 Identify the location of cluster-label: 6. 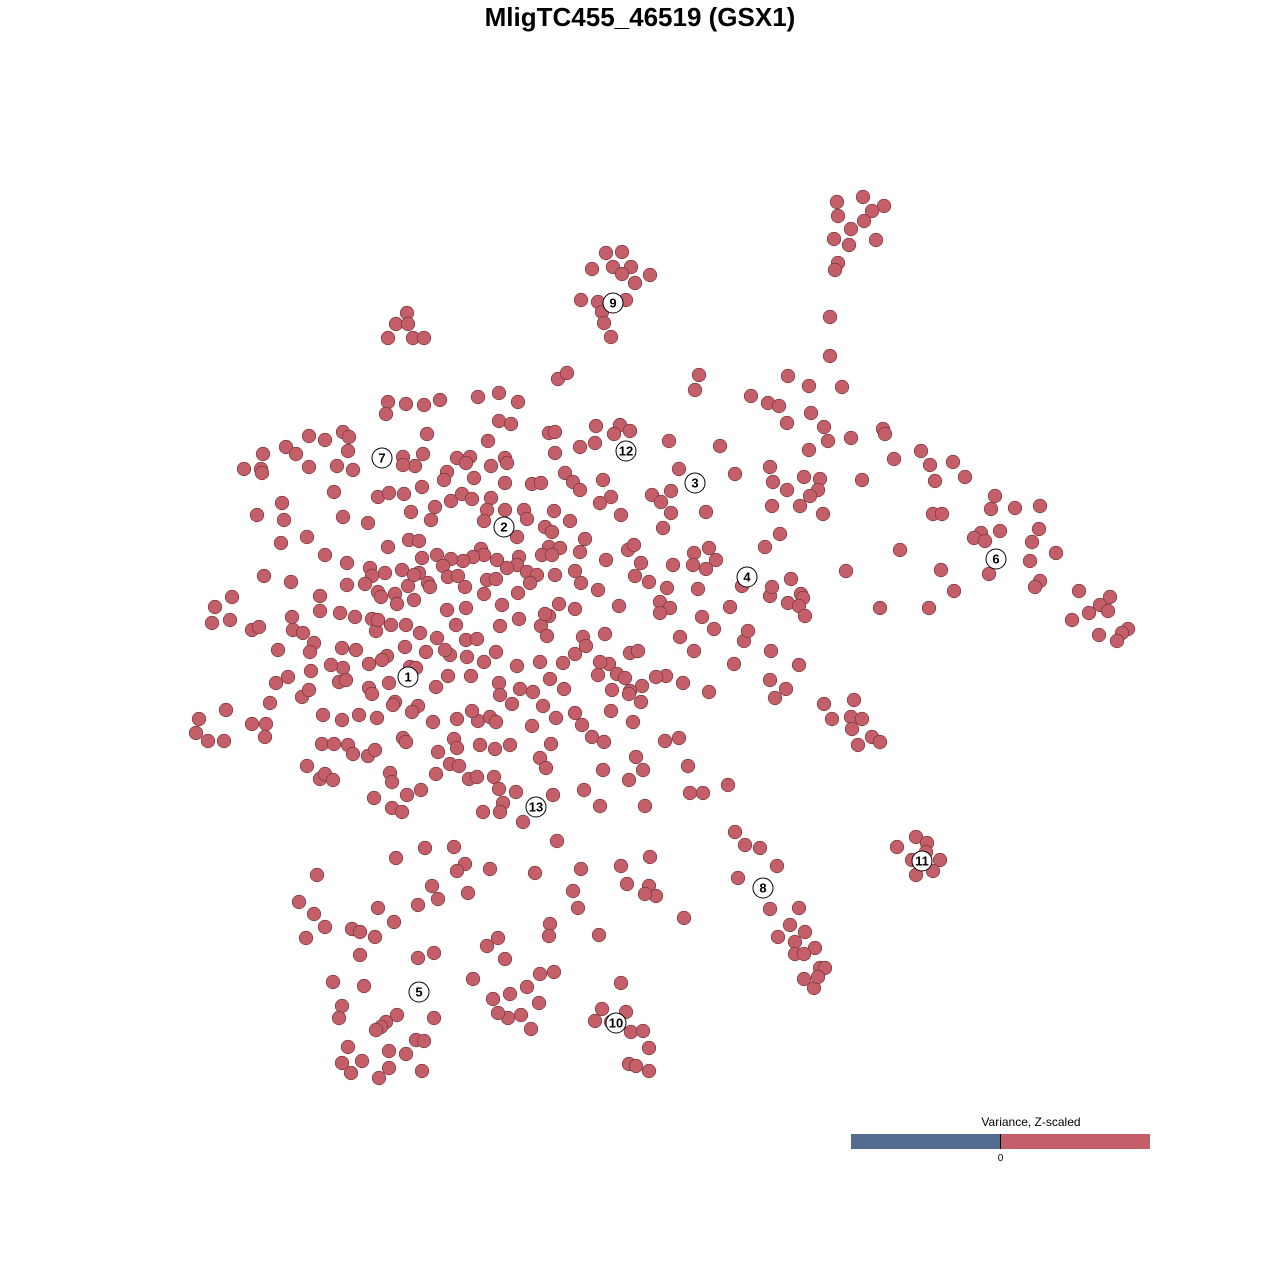
(996, 559).